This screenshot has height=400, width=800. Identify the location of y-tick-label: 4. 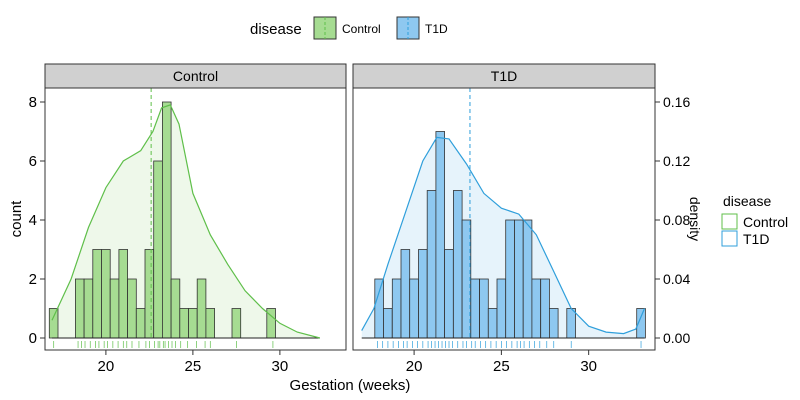
(33, 220).